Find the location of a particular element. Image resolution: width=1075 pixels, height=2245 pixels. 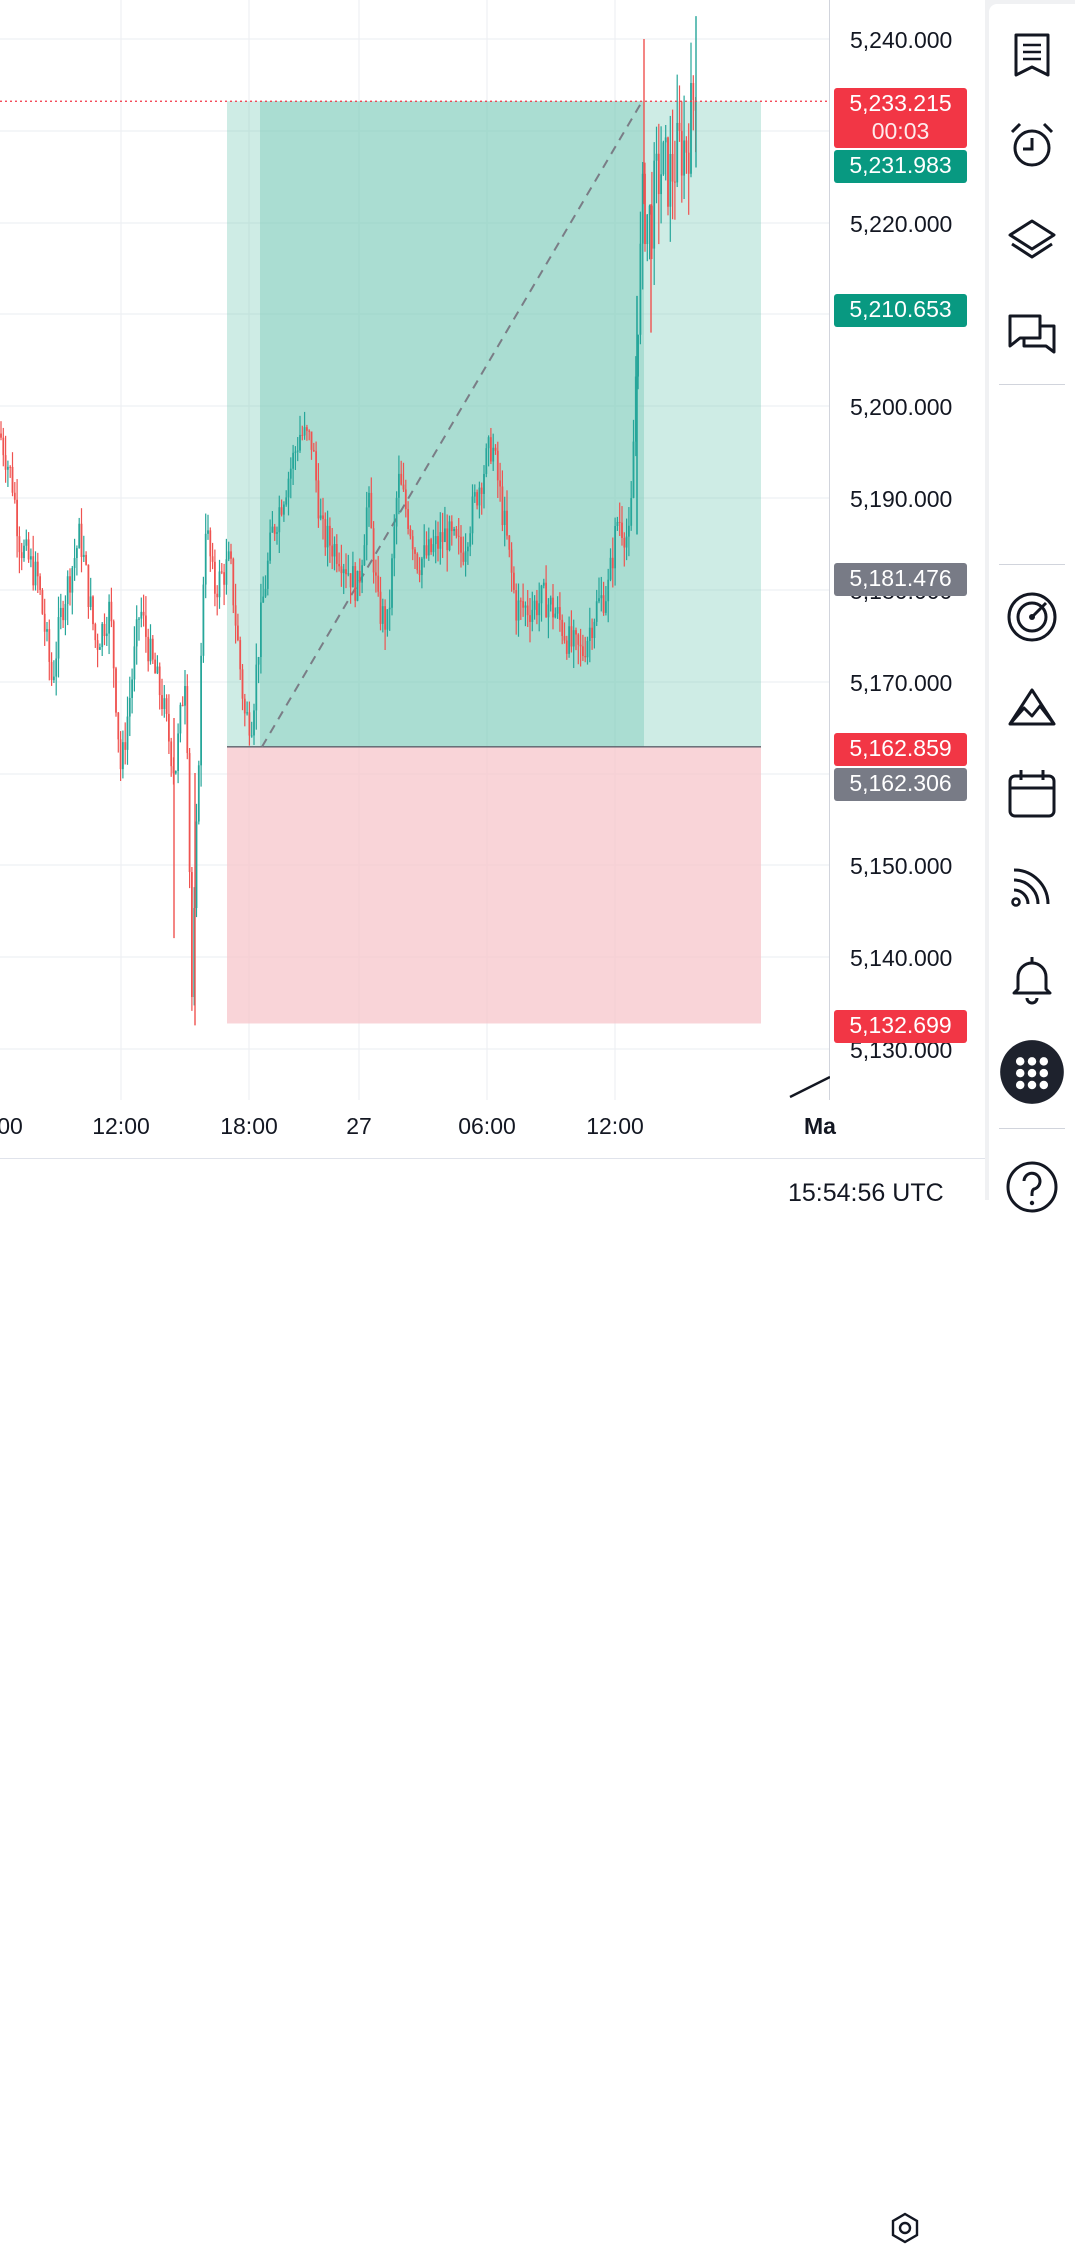

bid-price-label: 5,231.983 is located at coordinates (900, 166).